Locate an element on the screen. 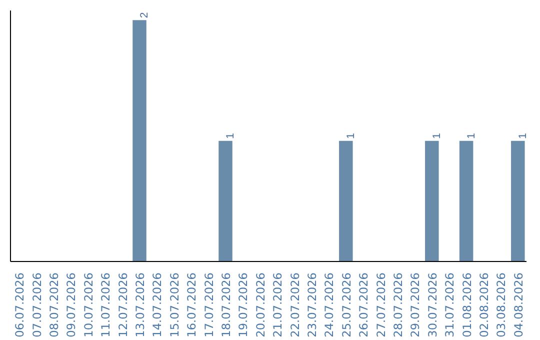  x-tick-label: 15.07.2026 is located at coordinates (174, 305).